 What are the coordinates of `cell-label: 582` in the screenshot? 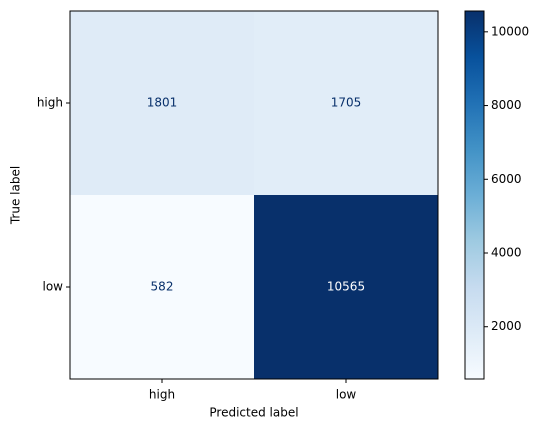 It's located at (162, 287).